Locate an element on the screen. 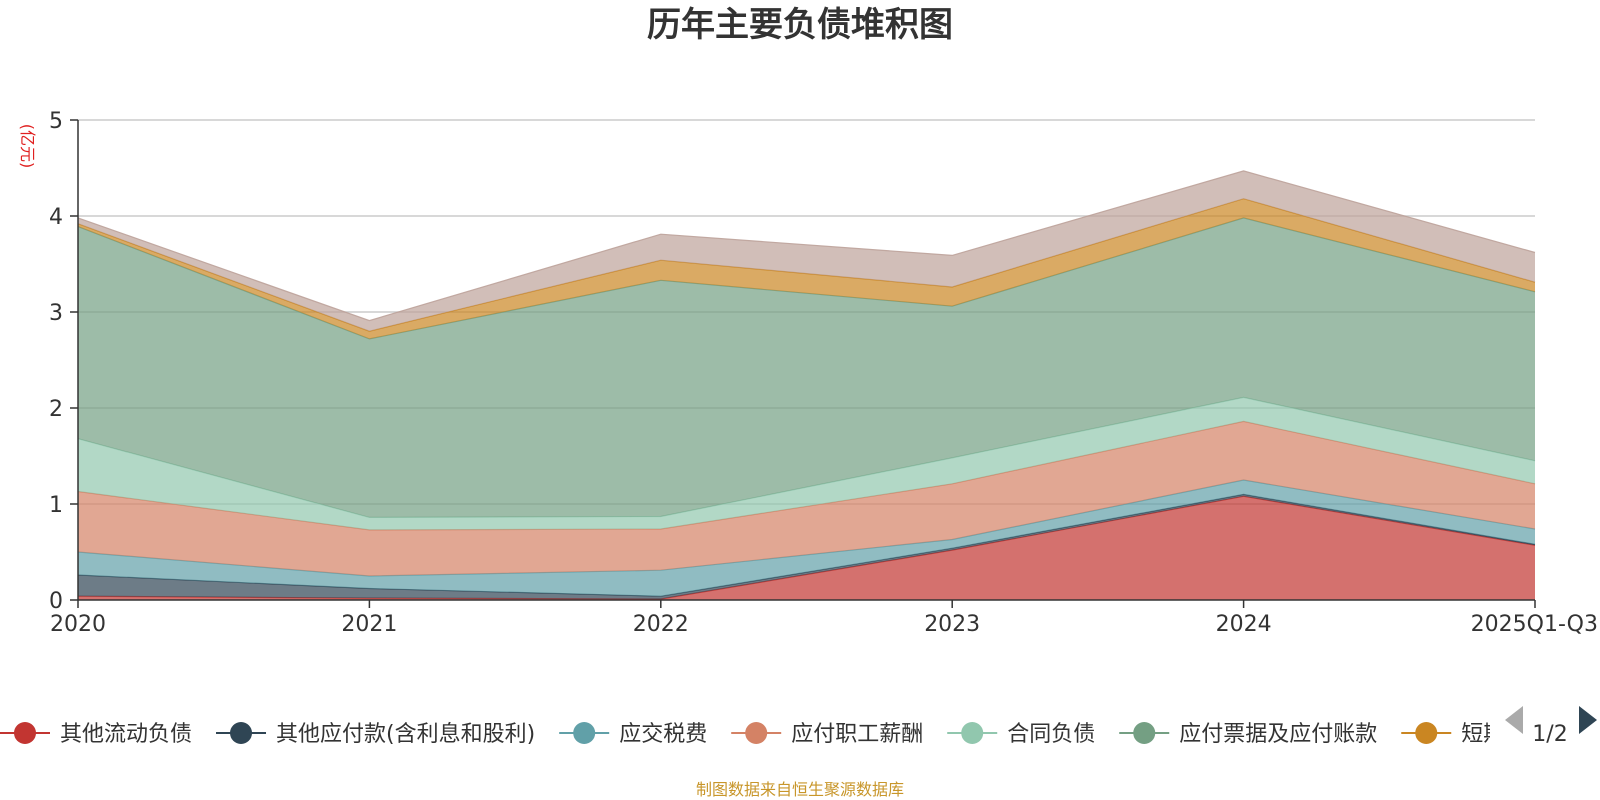  y-tick-label: 3 is located at coordinates (56, 313).